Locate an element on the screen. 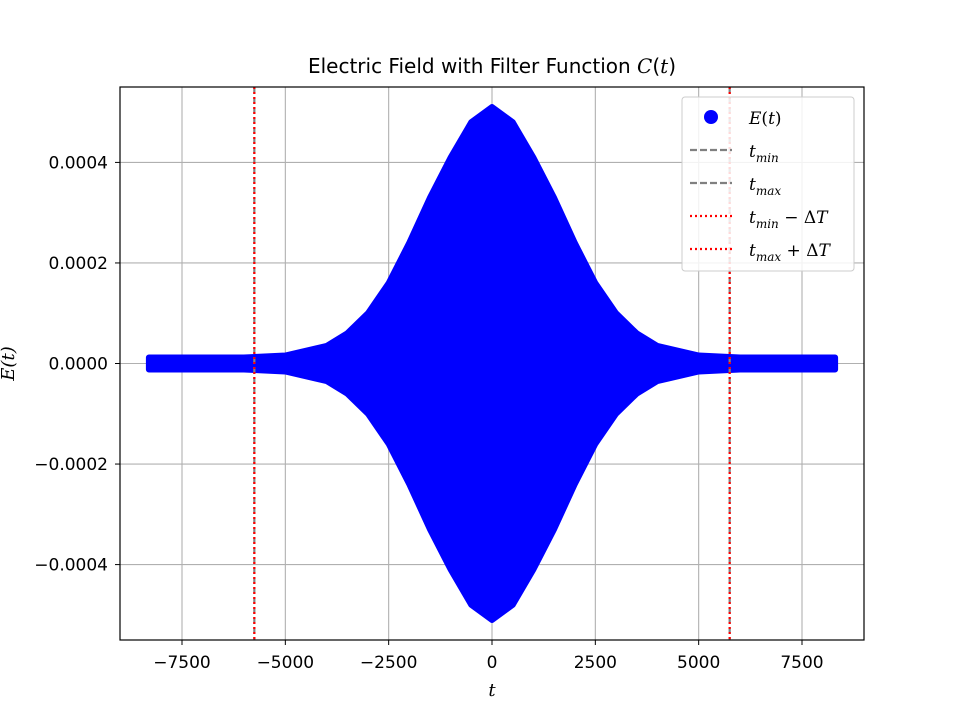  y-axis-label: E(t) is located at coordinates (9, 363).